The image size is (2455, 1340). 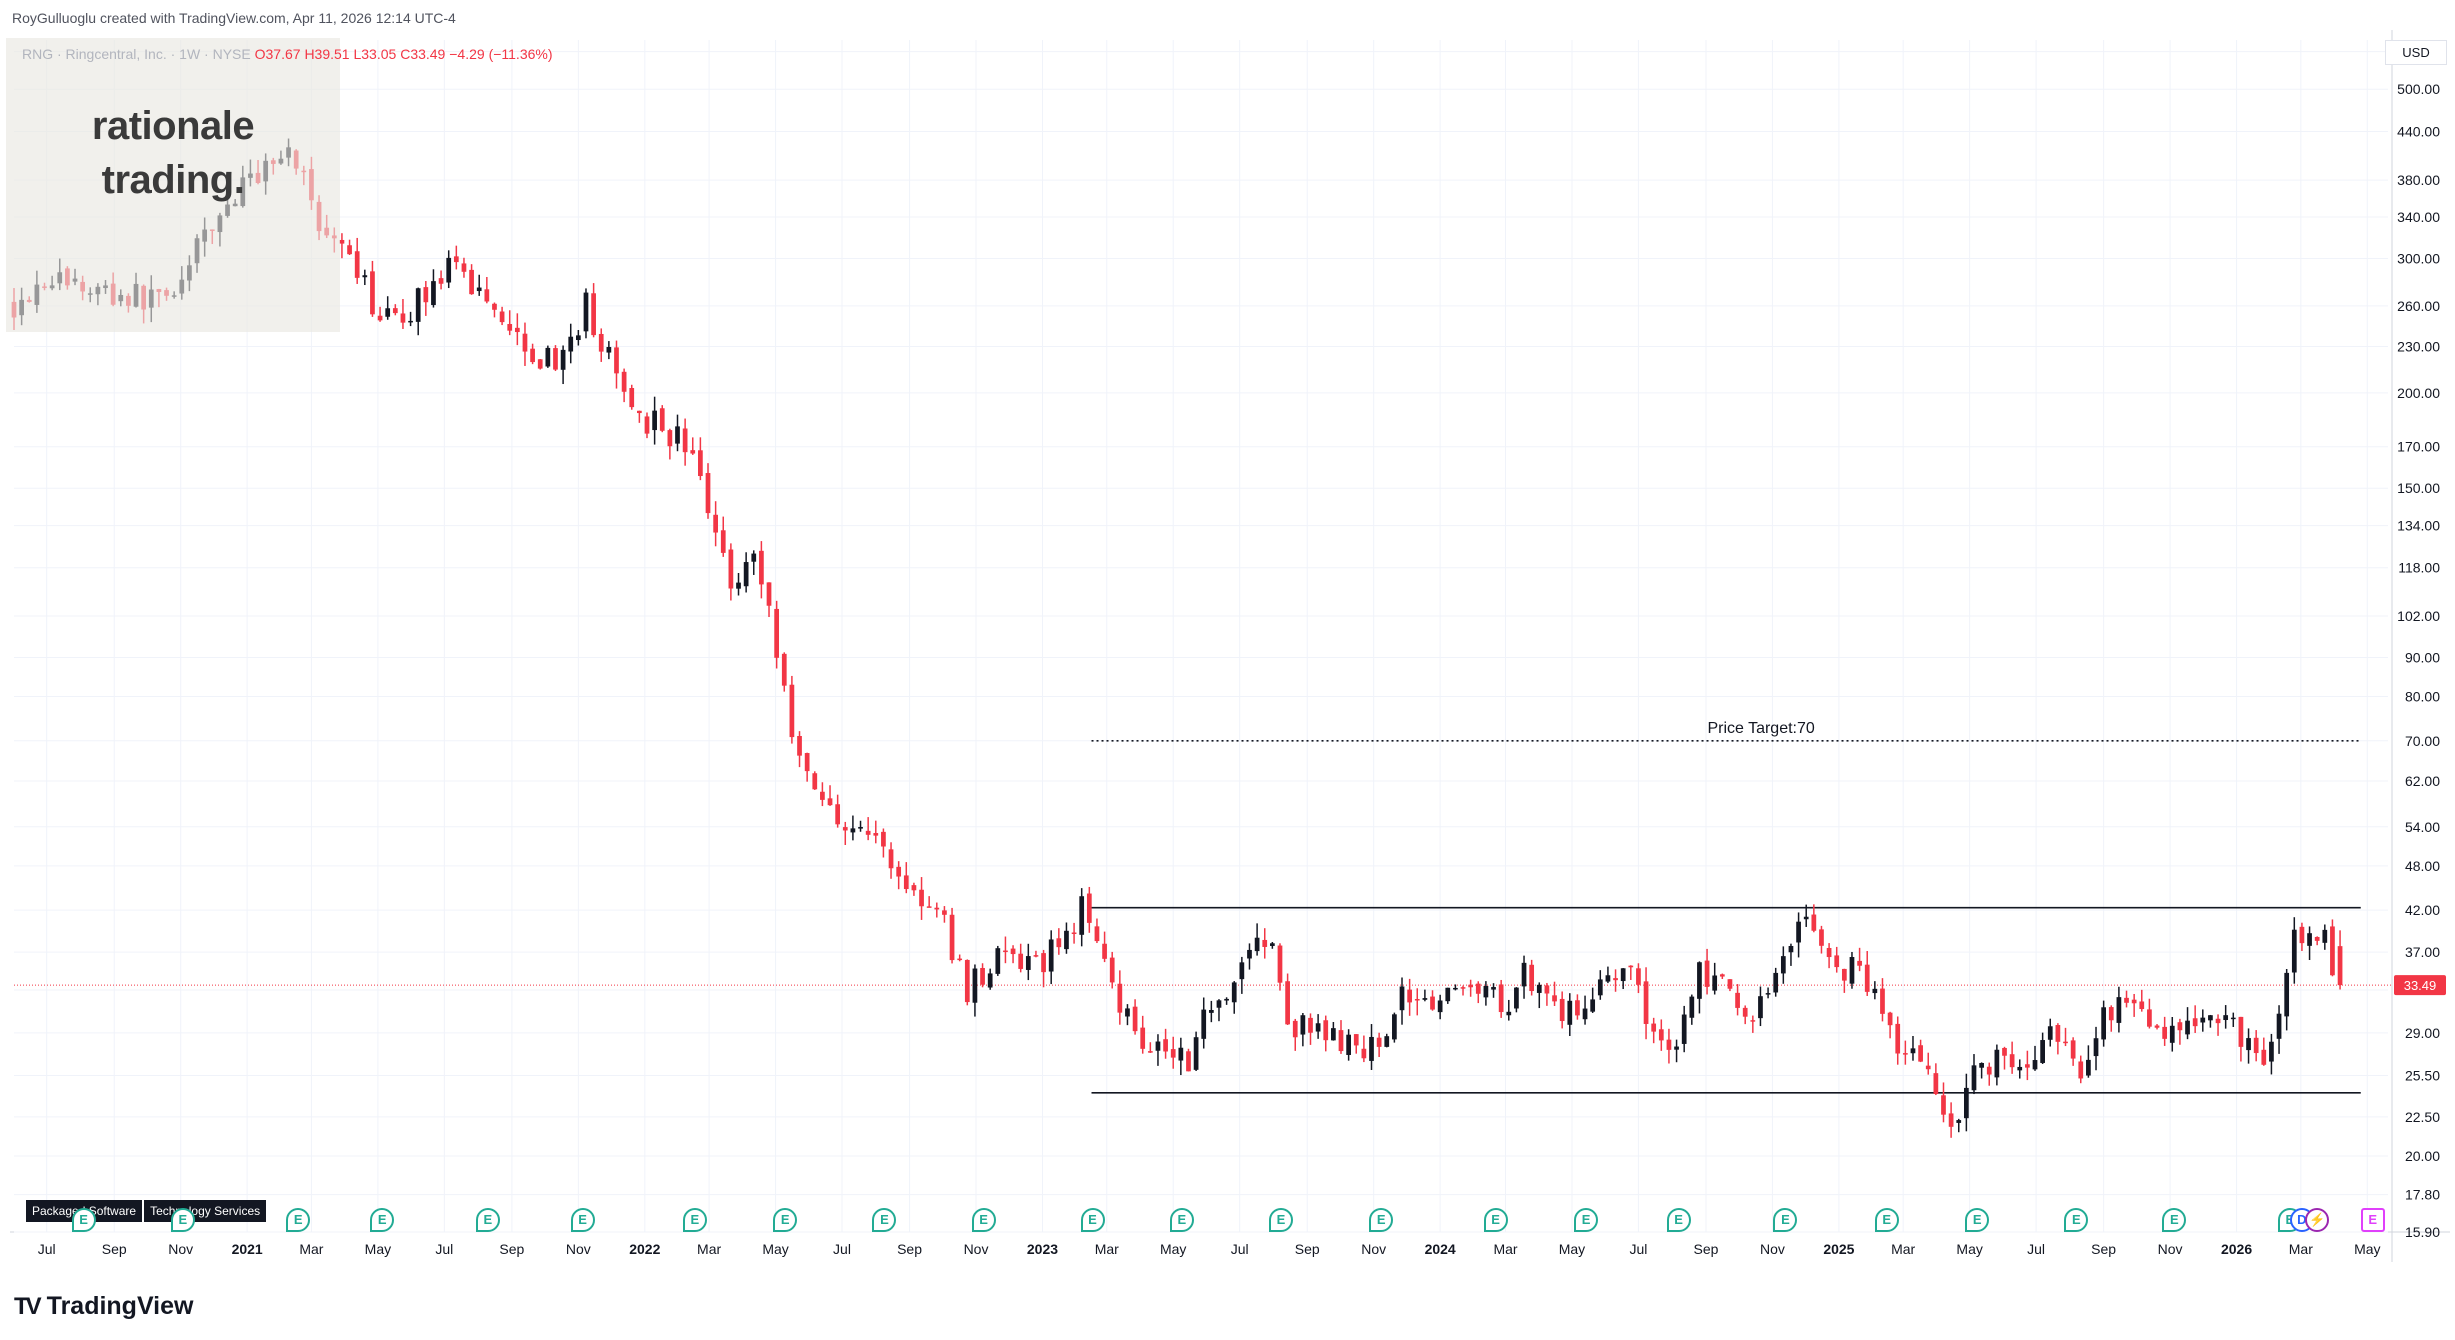 I want to click on symbol-description: RNG · Ringcentral, Inc. · 1W · NYSE, so click(x=136, y=54).